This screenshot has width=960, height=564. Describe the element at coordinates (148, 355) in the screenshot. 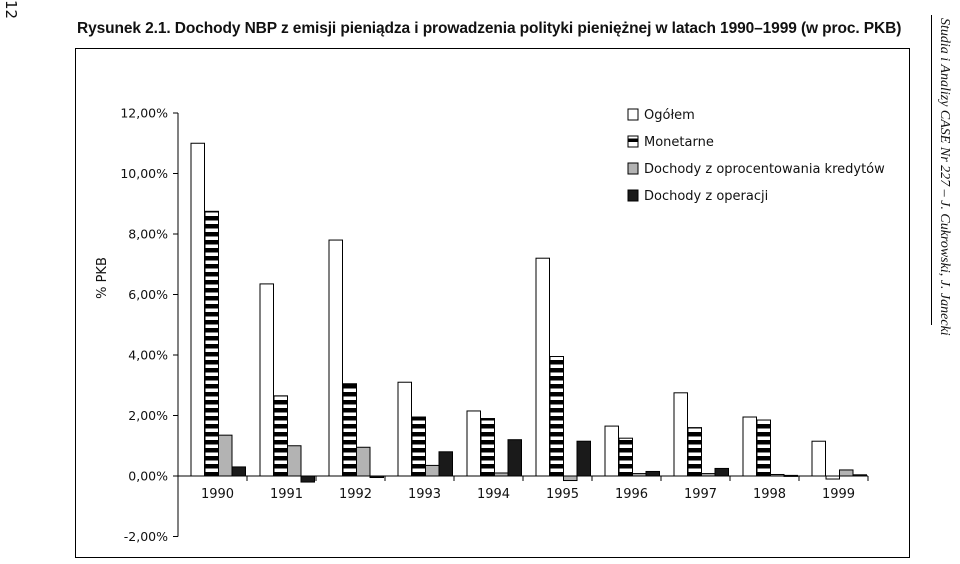

I see `y-tick-label: 4,00%` at that location.